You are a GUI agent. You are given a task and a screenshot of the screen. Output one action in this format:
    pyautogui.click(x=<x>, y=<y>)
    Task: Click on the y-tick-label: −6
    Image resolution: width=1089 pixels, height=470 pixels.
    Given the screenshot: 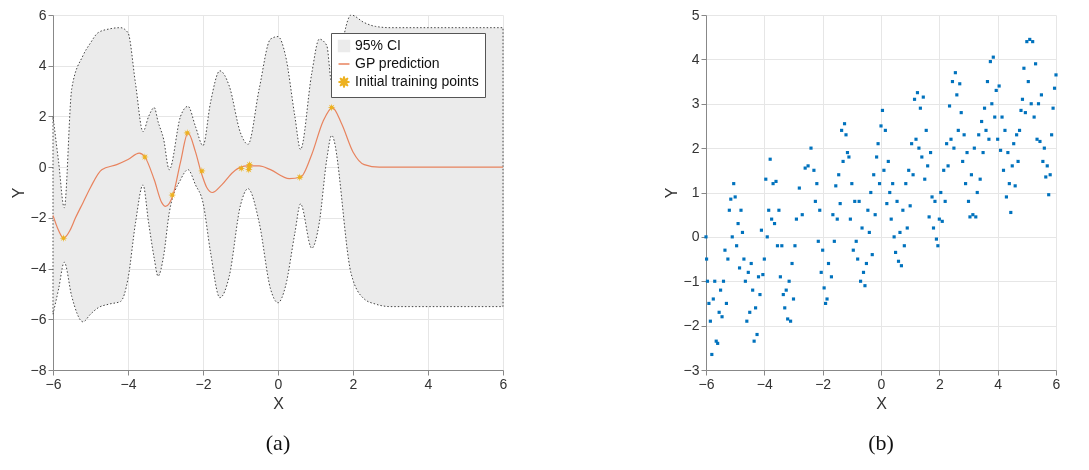 What is the action you would take?
    pyautogui.click(x=38, y=318)
    